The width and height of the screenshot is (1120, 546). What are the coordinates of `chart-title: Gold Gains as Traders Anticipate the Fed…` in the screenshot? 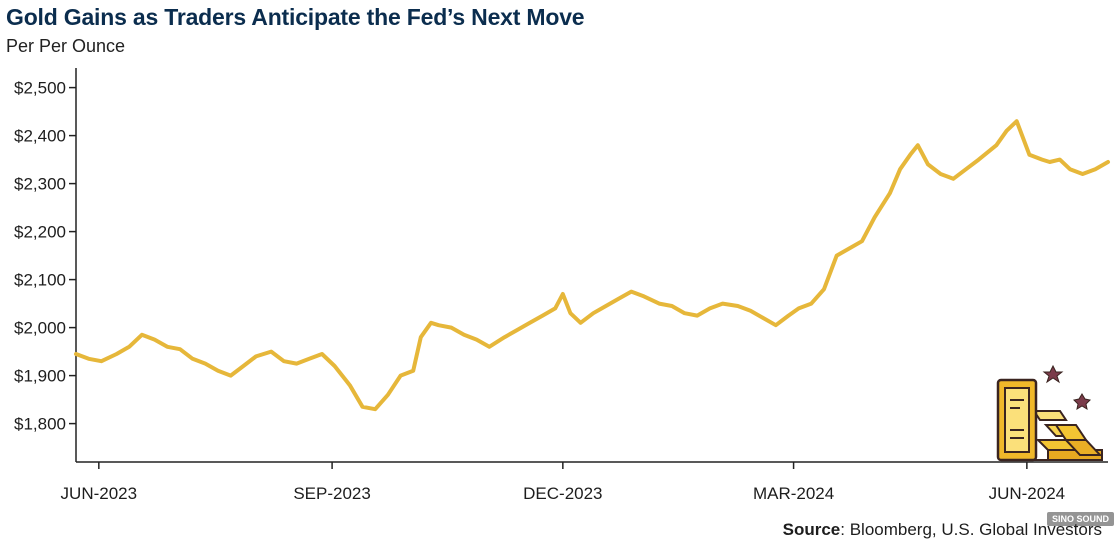 It's located at (295, 17).